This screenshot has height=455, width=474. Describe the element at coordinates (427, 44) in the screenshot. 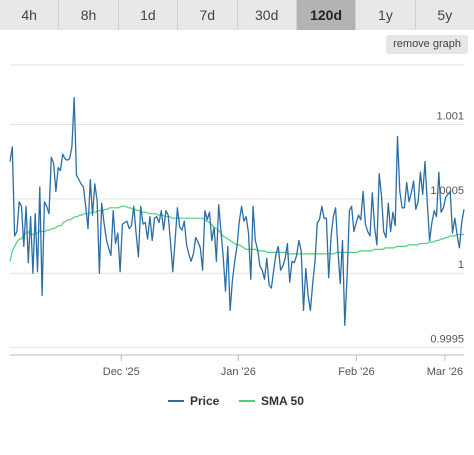

I see `remove-graph-button: remove graph` at that location.